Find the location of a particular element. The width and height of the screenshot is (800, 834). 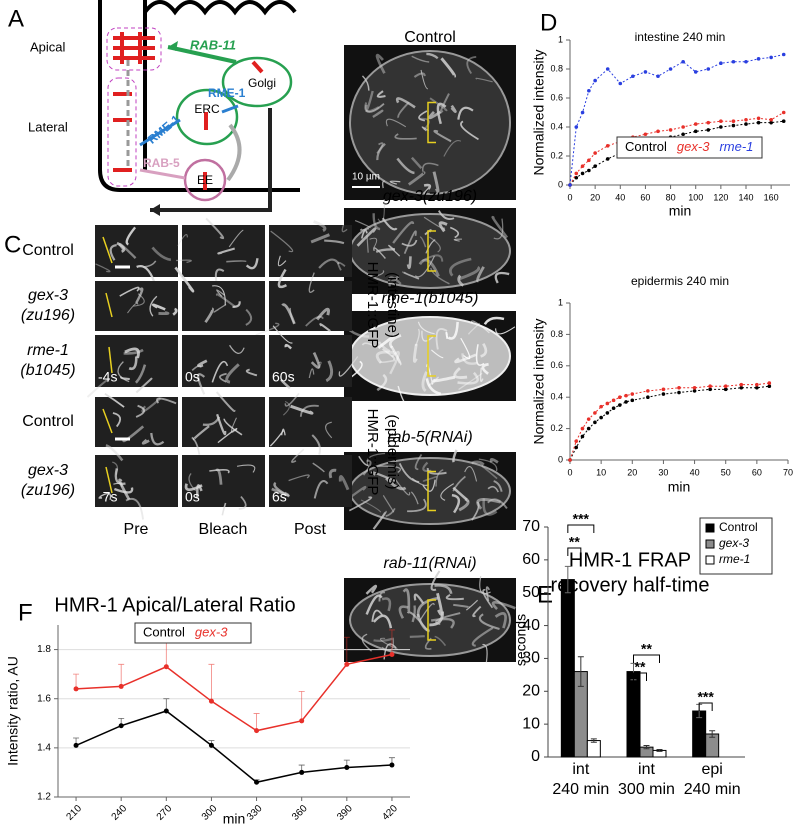

bar is located at coordinates (593, 749).